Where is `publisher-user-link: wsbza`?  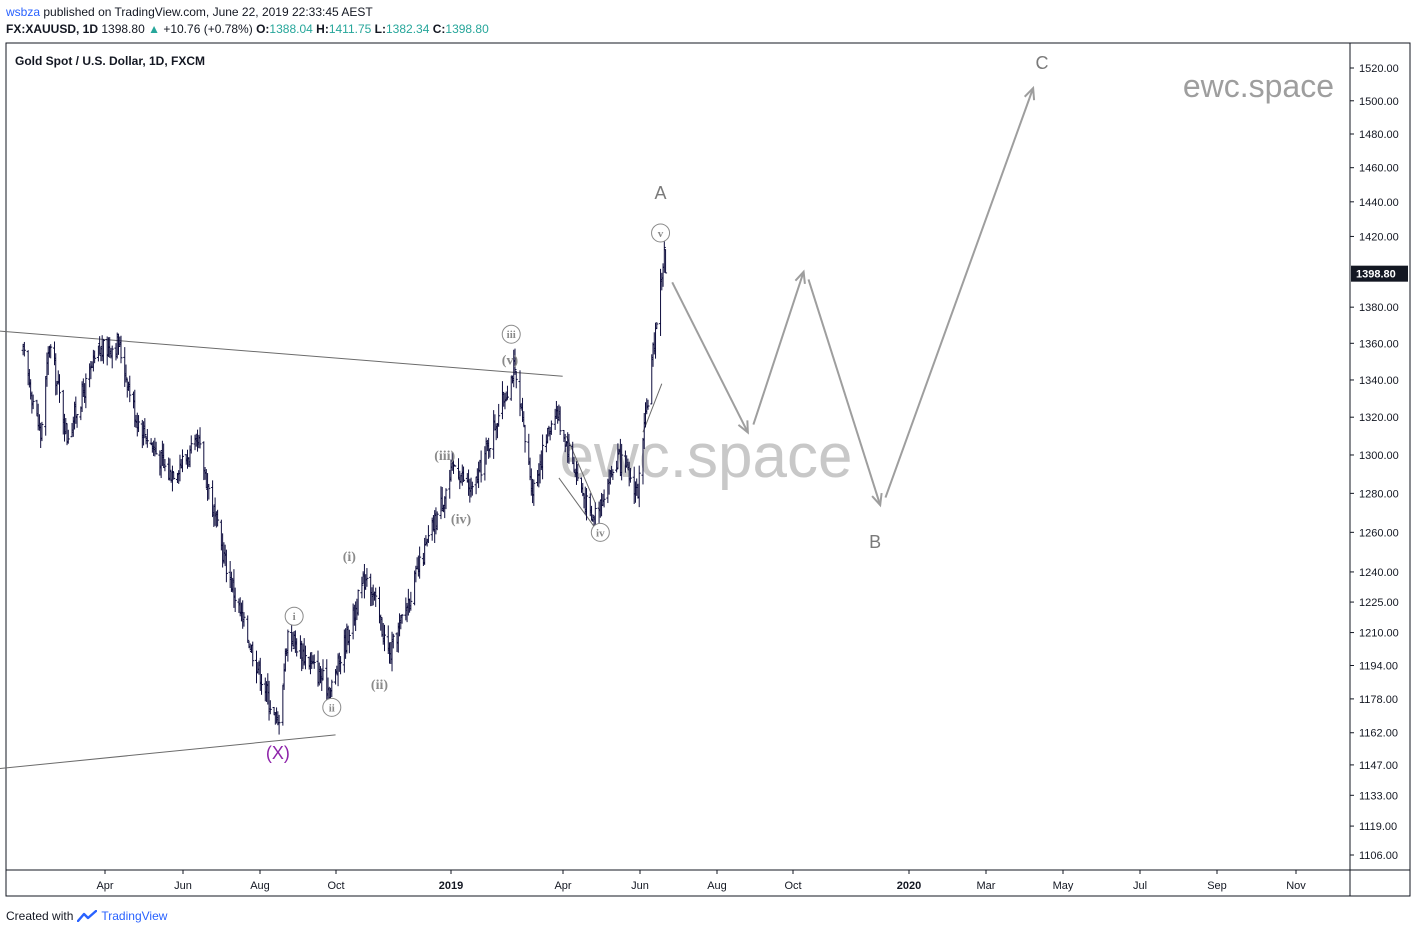
publisher-user-link: wsbza is located at coordinates (23, 12).